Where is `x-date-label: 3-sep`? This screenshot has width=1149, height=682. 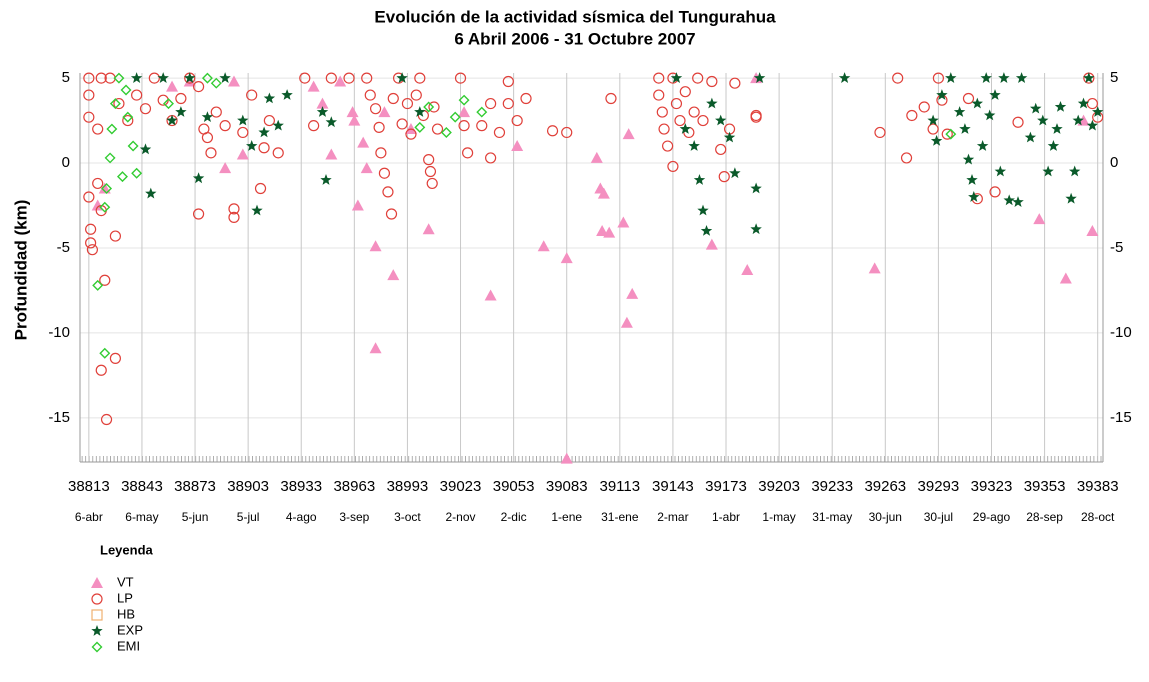 x-date-label: 3-sep is located at coordinates (354, 517).